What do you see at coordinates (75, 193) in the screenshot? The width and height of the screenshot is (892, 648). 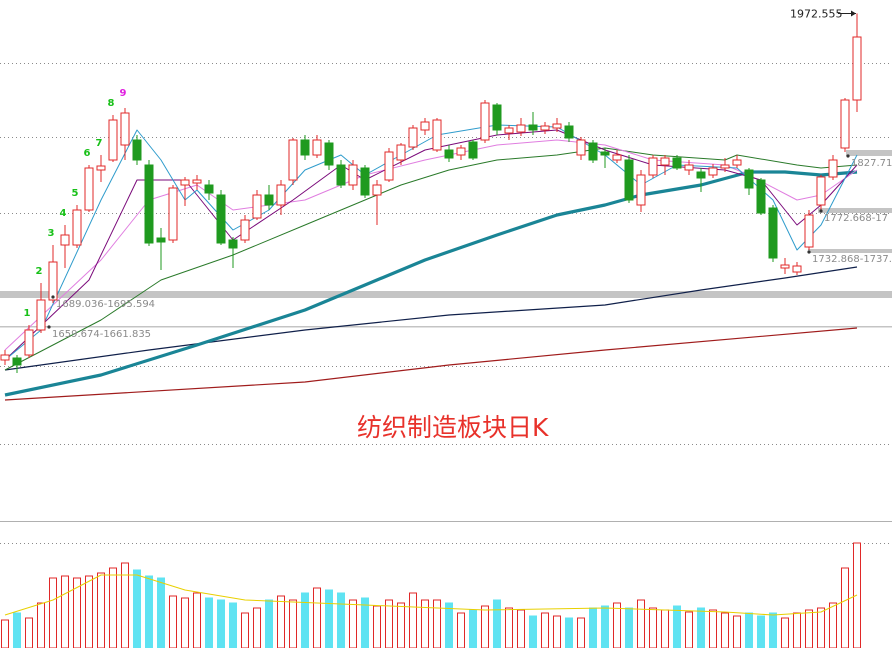 I see `sequence-label: 5` at bounding box center [75, 193].